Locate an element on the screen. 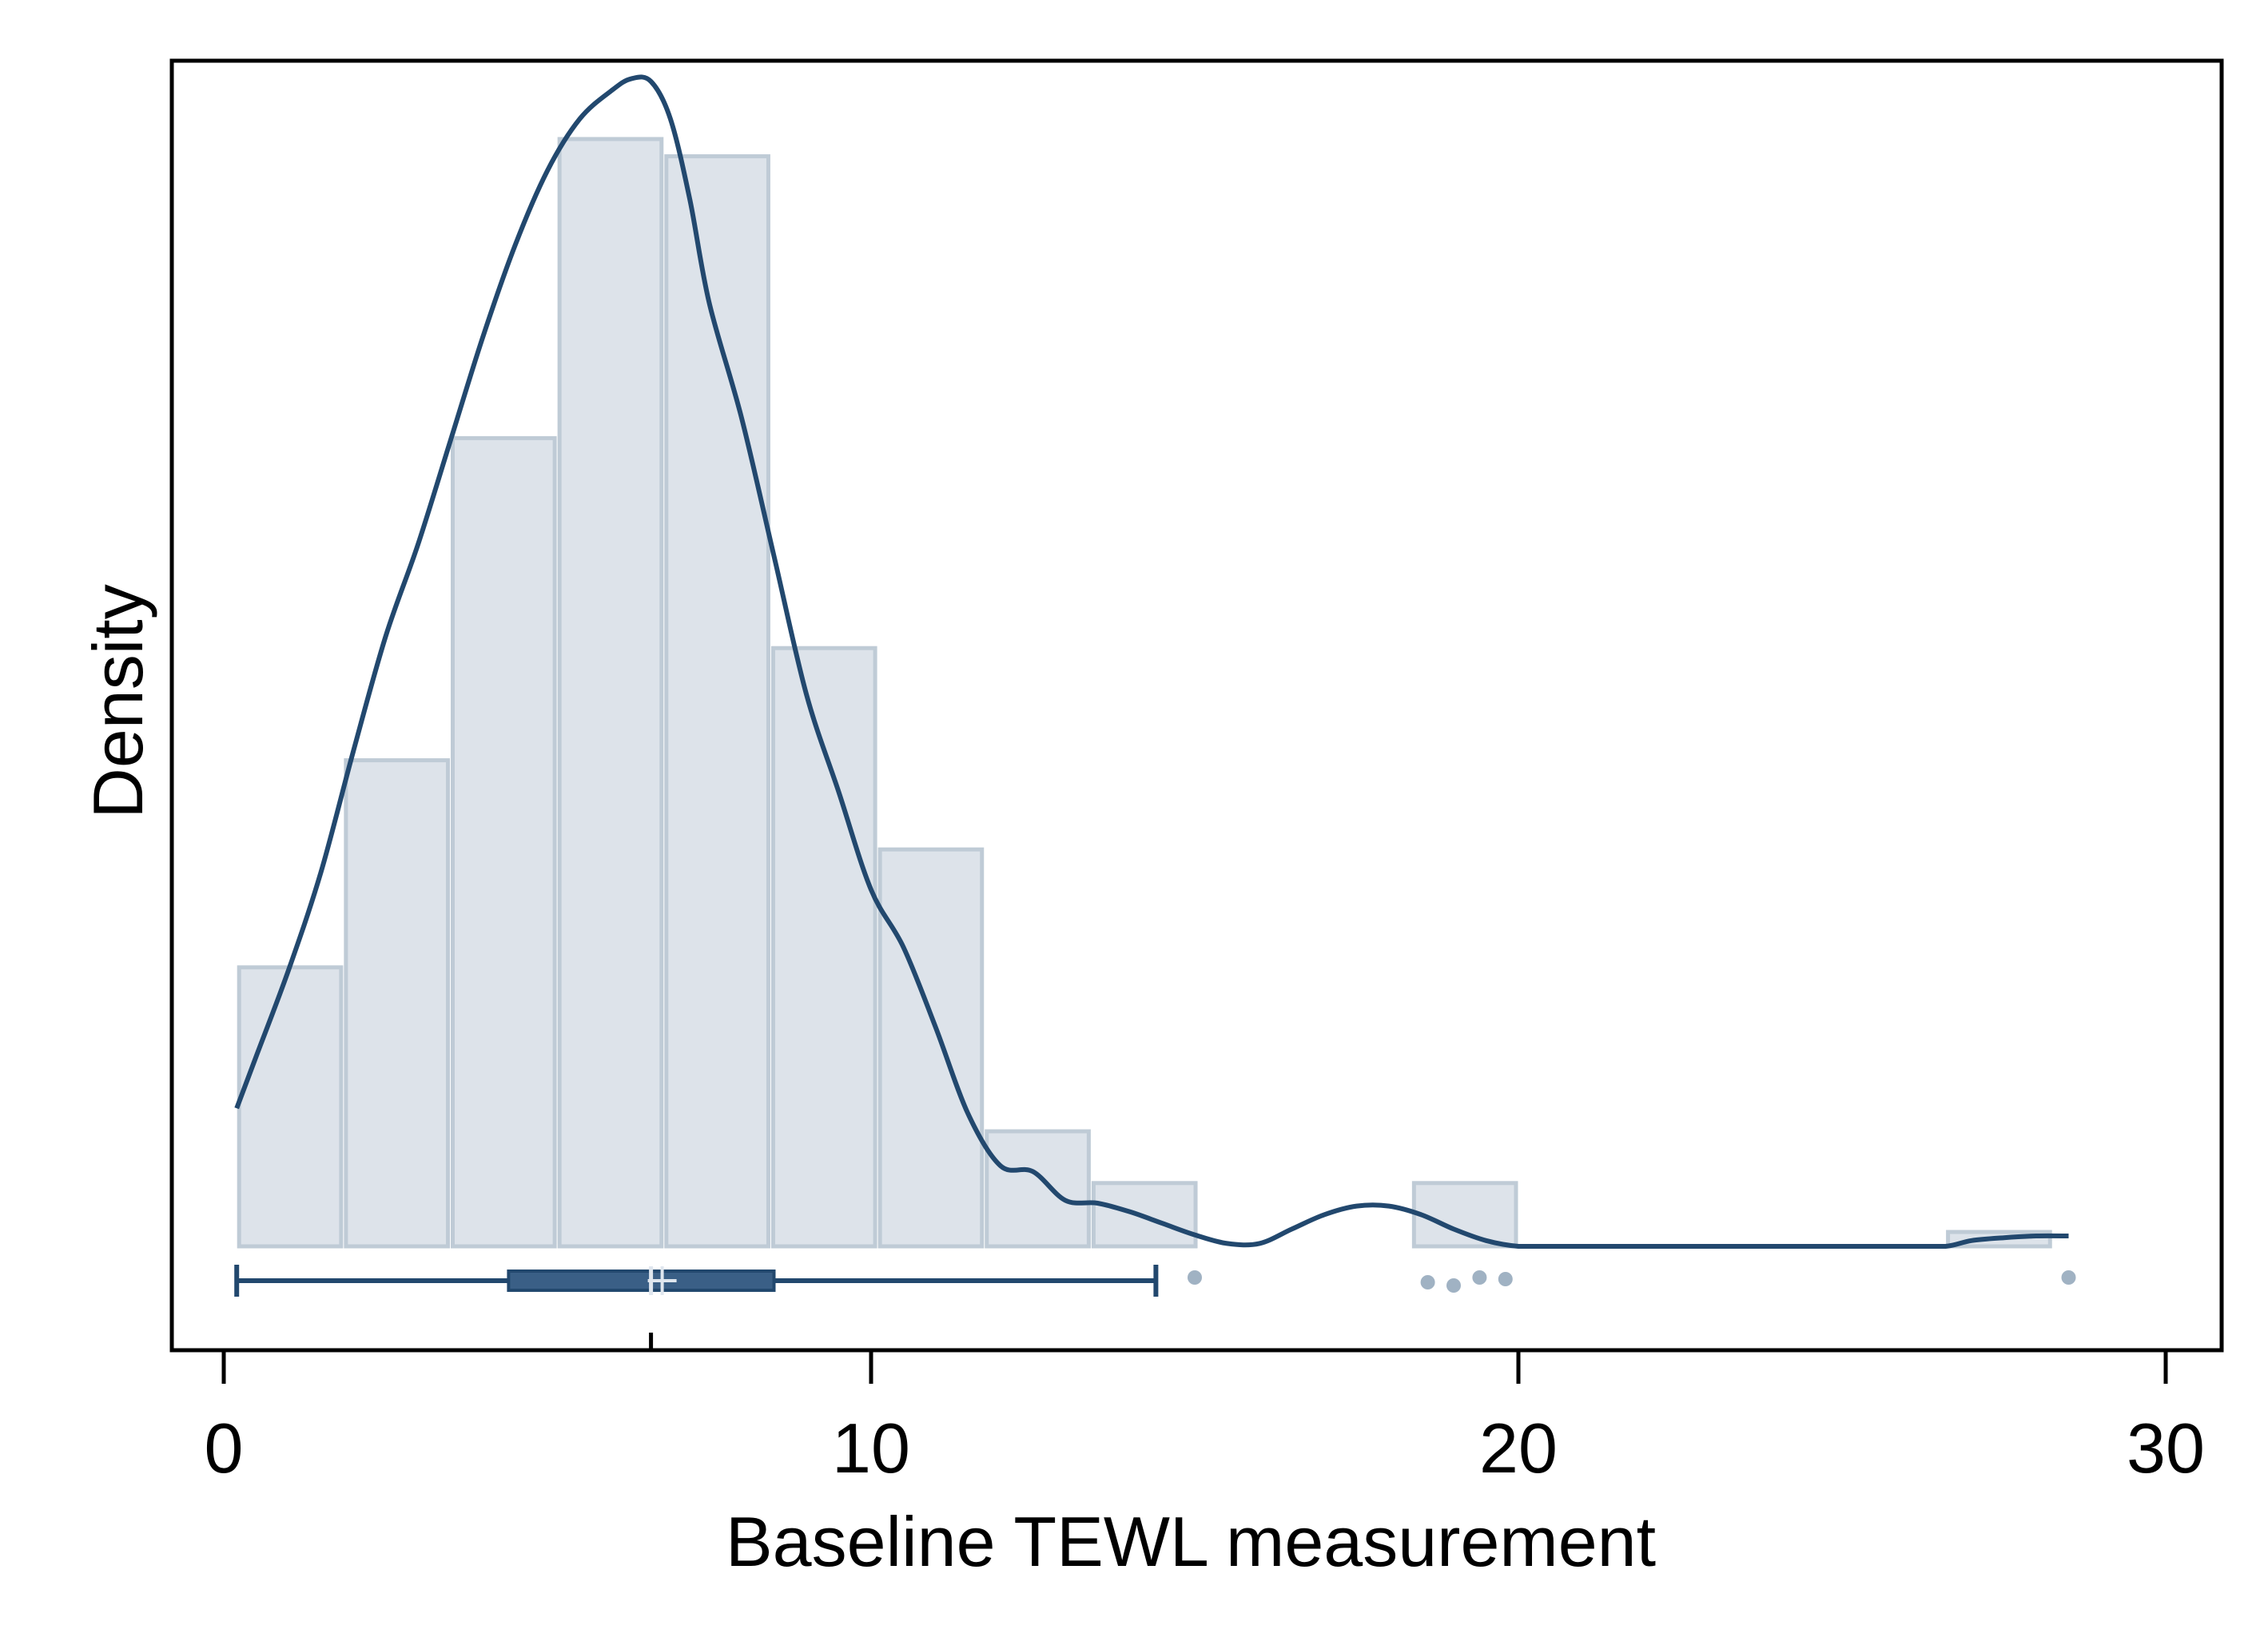 The image size is (2268, 1649). x-tick-label: 10 is located at coordinates (871, 1448).